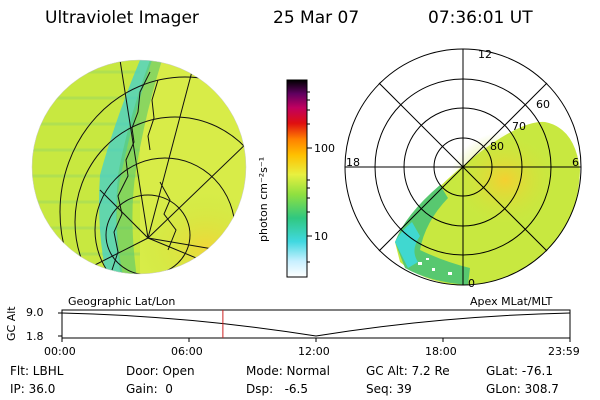  I want to click on left-panel-label: Geographic Lat/Lon, so click(122, 301).